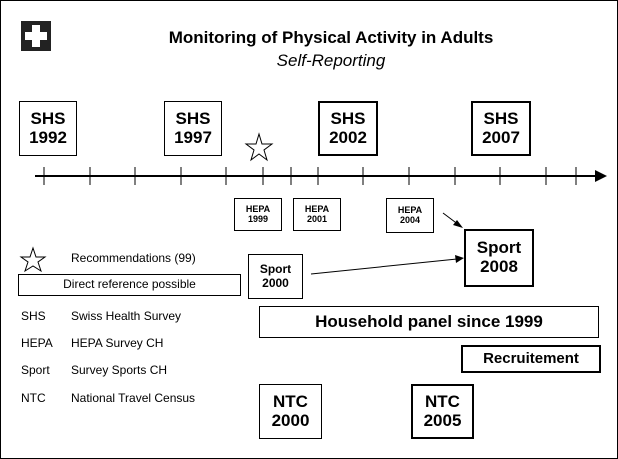 The height and width of the screenshot is (459, 618). I want to click on star, so click(259, 147).